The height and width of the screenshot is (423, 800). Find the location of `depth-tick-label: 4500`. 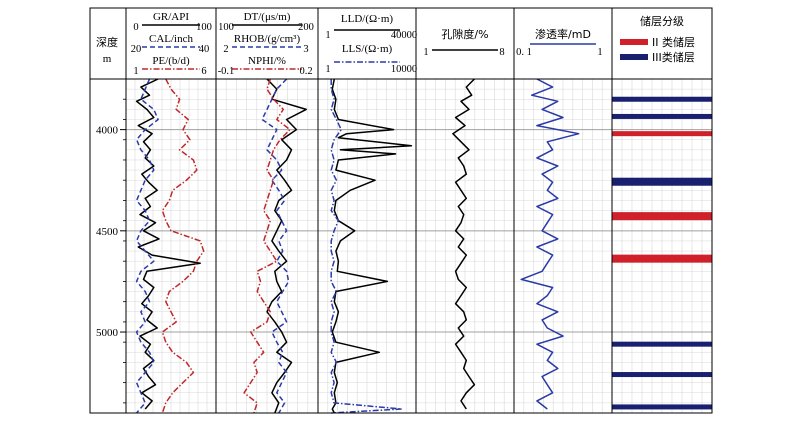

depth-tick-label: 4500 is located at coordinates (107, 232).